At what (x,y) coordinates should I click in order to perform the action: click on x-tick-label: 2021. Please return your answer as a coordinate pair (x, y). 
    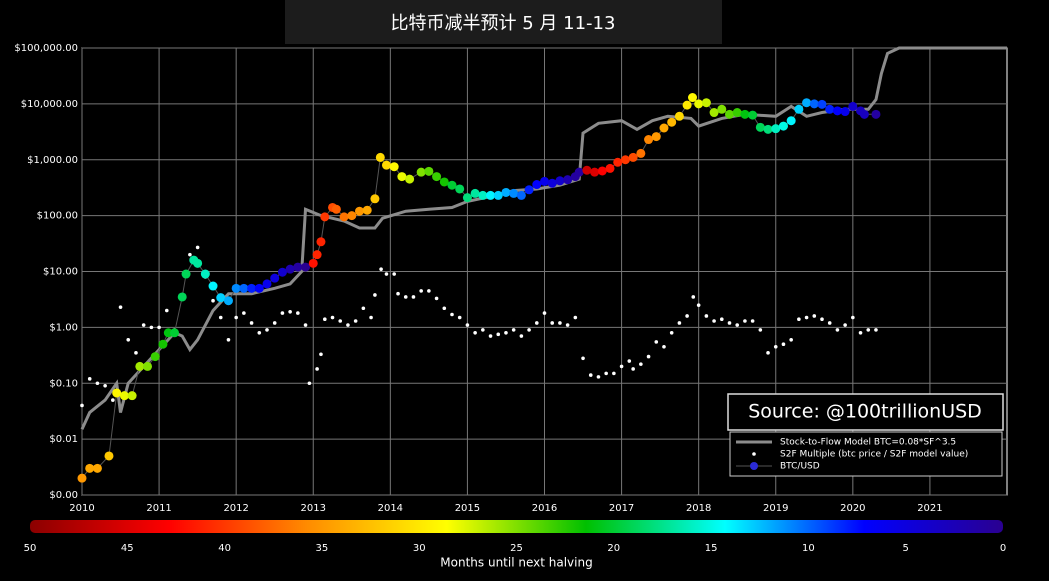
    Looking at the image, I should click on (929, 508).